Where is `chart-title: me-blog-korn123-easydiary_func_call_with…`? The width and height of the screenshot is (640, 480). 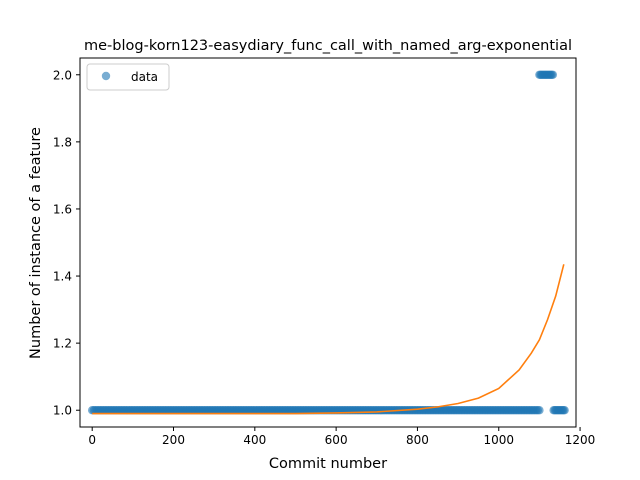
chart-title: me-blog-korn123-easydiary_func_call_with… is located at coordinates (328, 46).